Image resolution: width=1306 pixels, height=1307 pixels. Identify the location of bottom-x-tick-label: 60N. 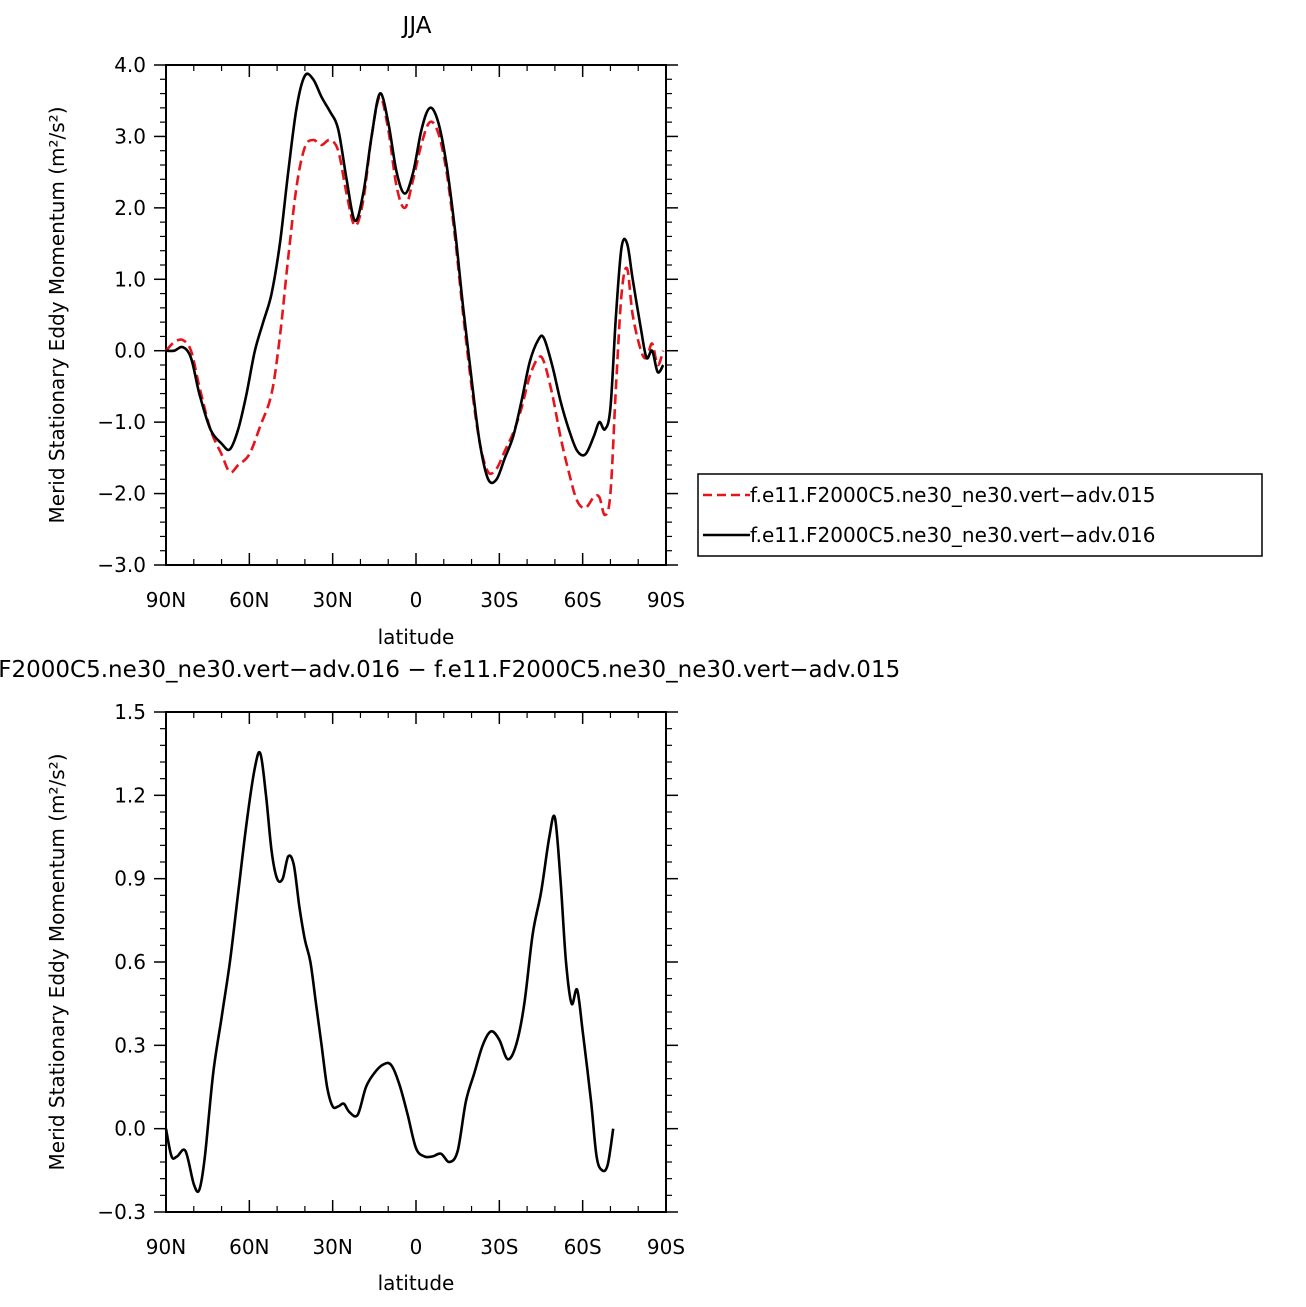
(249, 1247).